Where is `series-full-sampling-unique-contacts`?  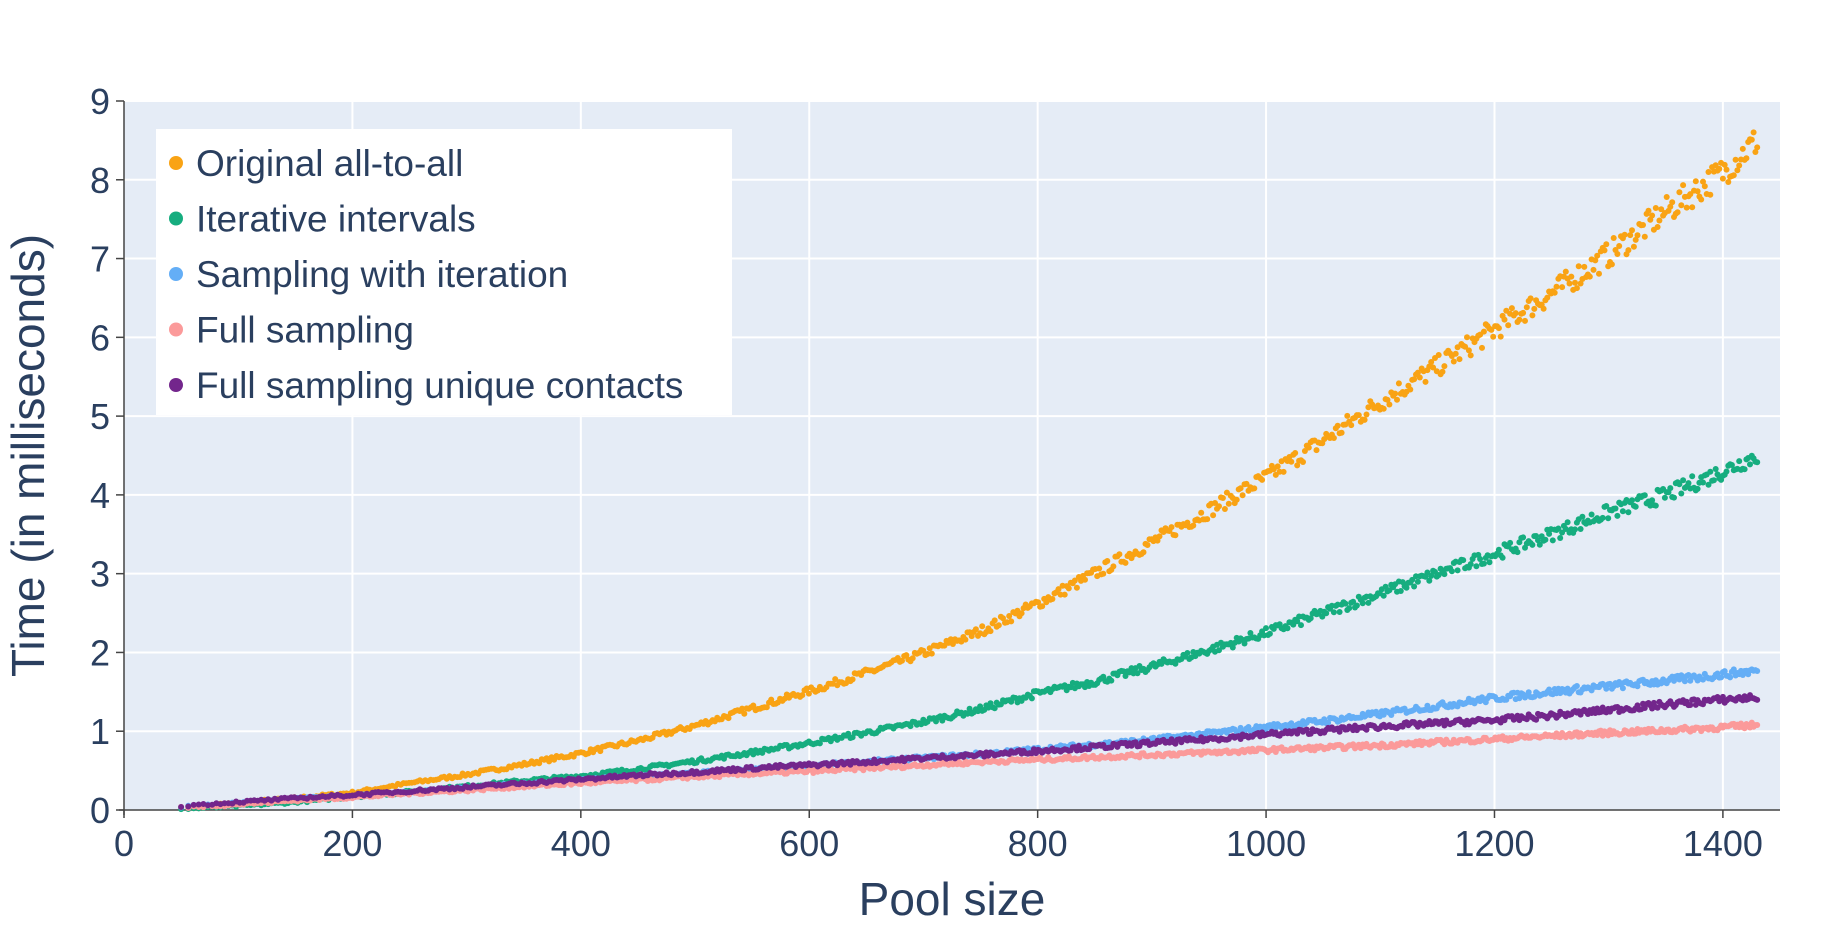
series-full-sampling-unique-contacts is located at coordinates (969, 751).